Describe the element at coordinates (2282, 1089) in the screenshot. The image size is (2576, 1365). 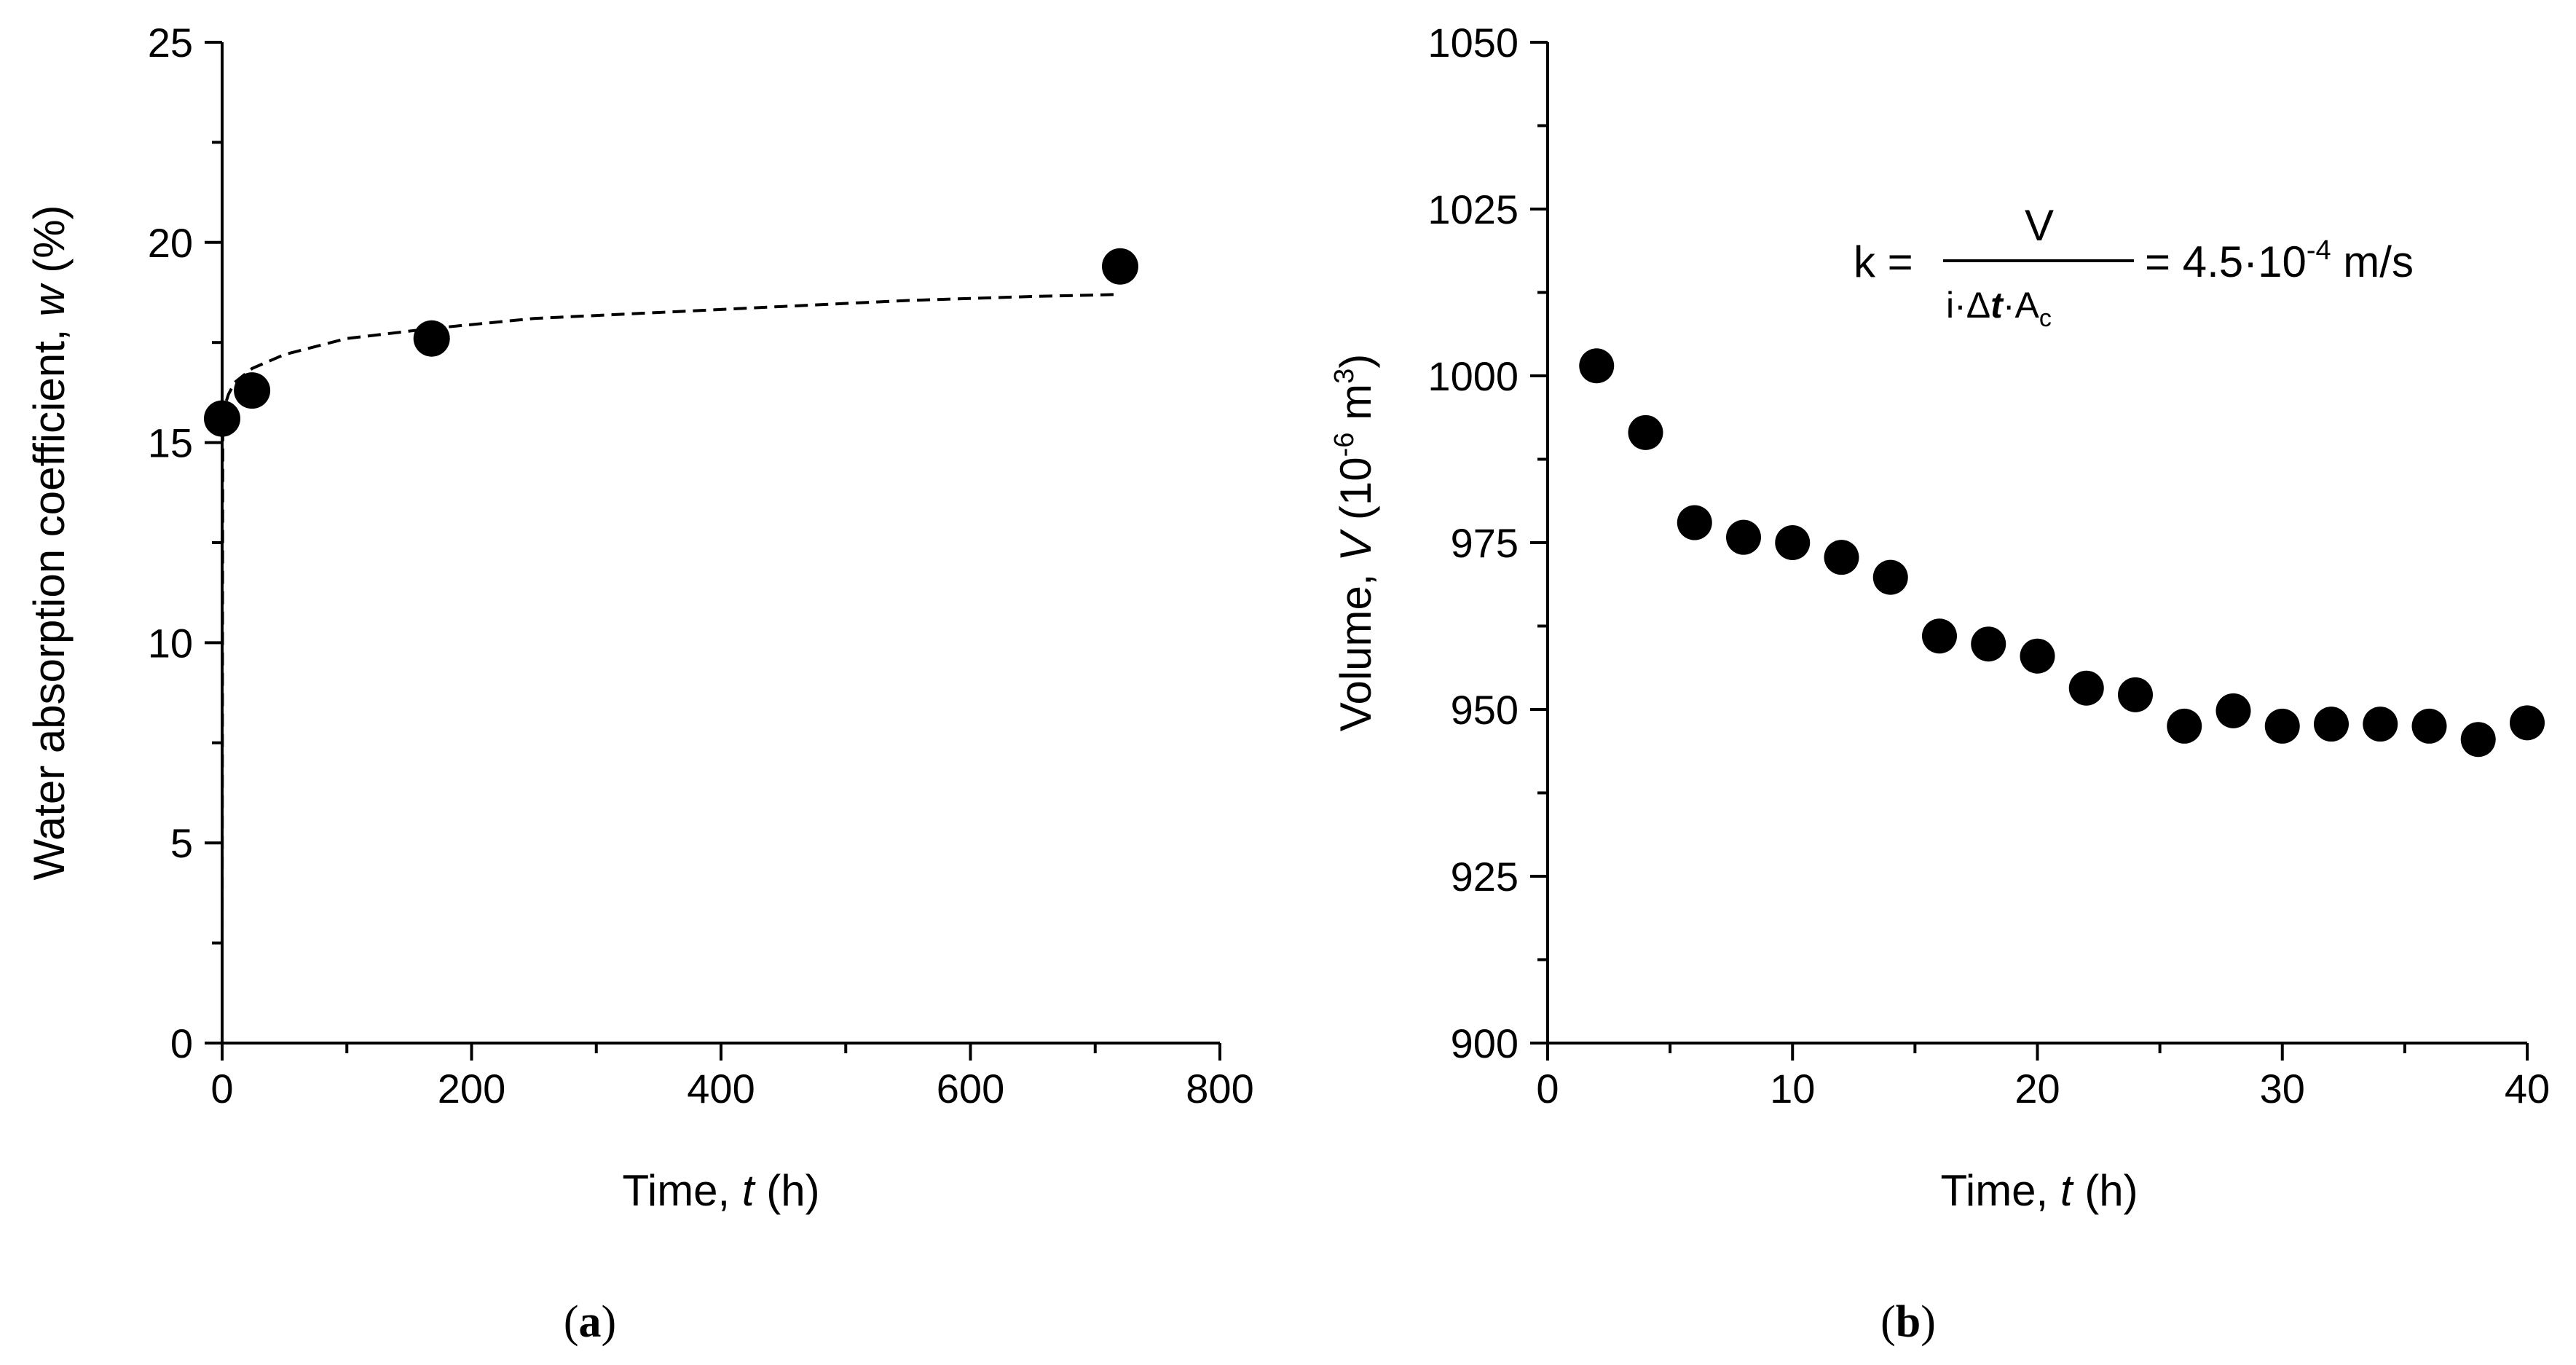
I see `x-tick-label-b: 30` at that location.